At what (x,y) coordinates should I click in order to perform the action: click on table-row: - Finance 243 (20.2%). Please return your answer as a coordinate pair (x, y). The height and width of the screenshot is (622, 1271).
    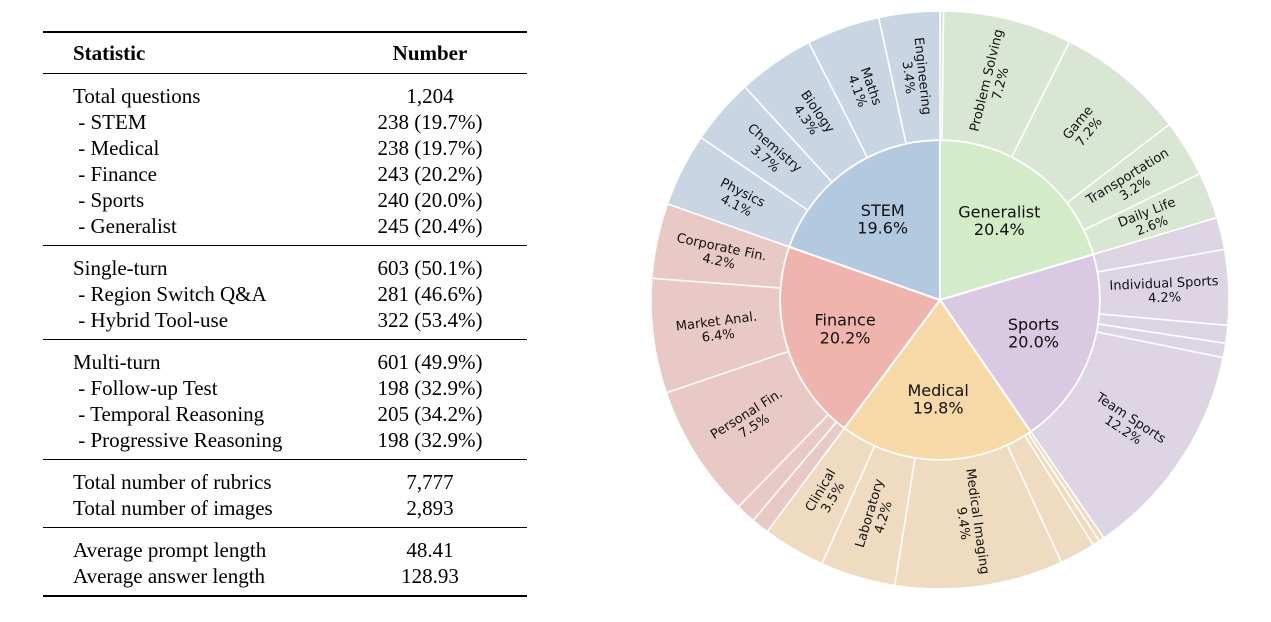
    Looking at the image, I should click on (285, 174).